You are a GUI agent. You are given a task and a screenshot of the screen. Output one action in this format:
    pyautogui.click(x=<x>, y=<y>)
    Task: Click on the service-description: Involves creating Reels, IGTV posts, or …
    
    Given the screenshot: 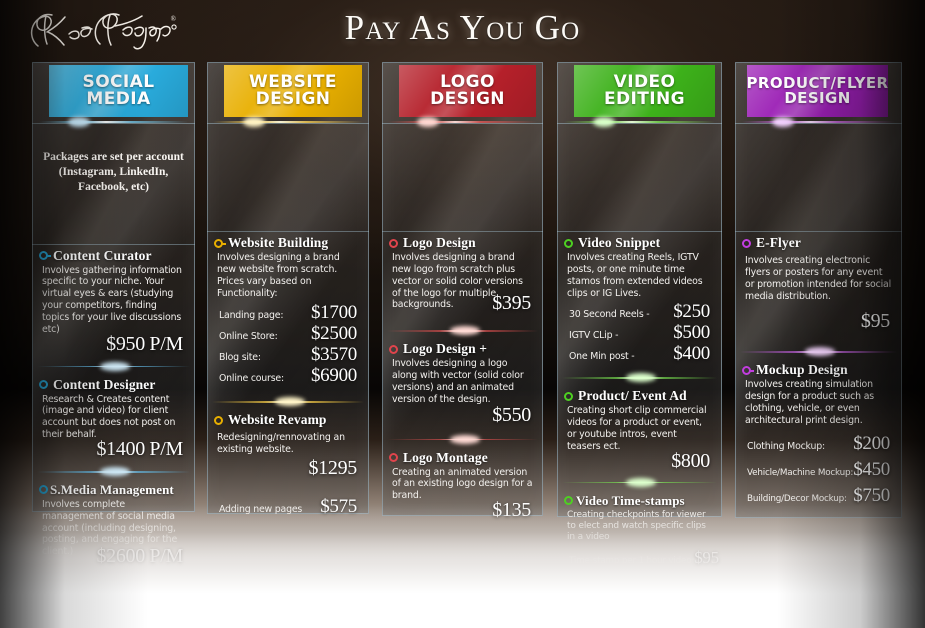 What is the action you would take?
    pyautogui.click(x=635, y=275)
    